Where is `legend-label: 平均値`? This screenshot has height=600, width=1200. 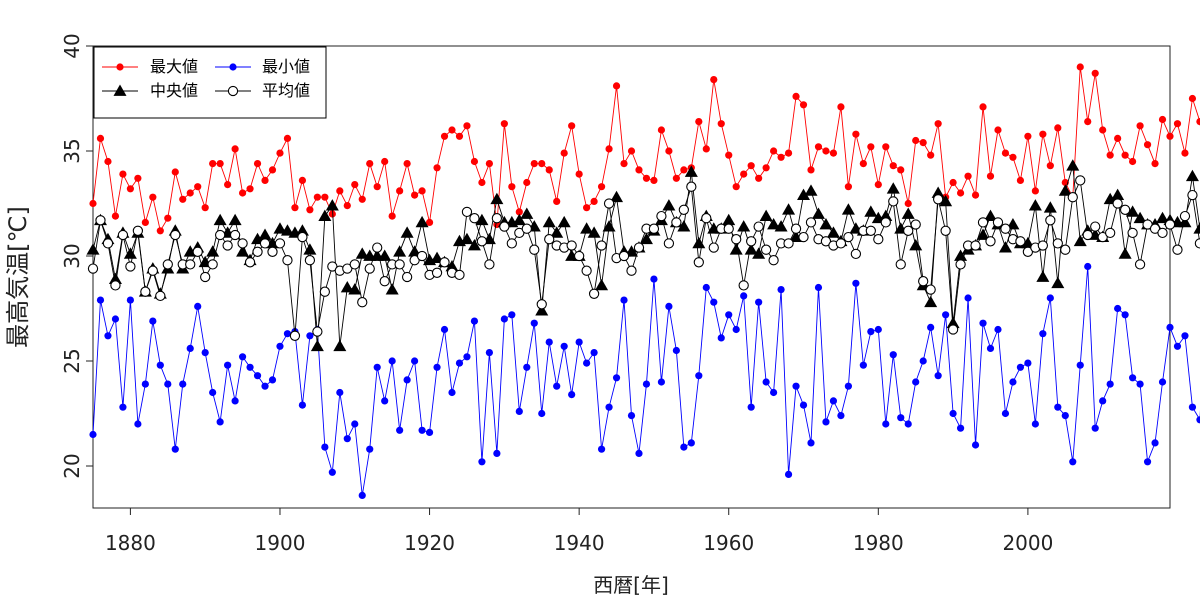 legend-label: 平均値 is located at coordinates (286, 90).